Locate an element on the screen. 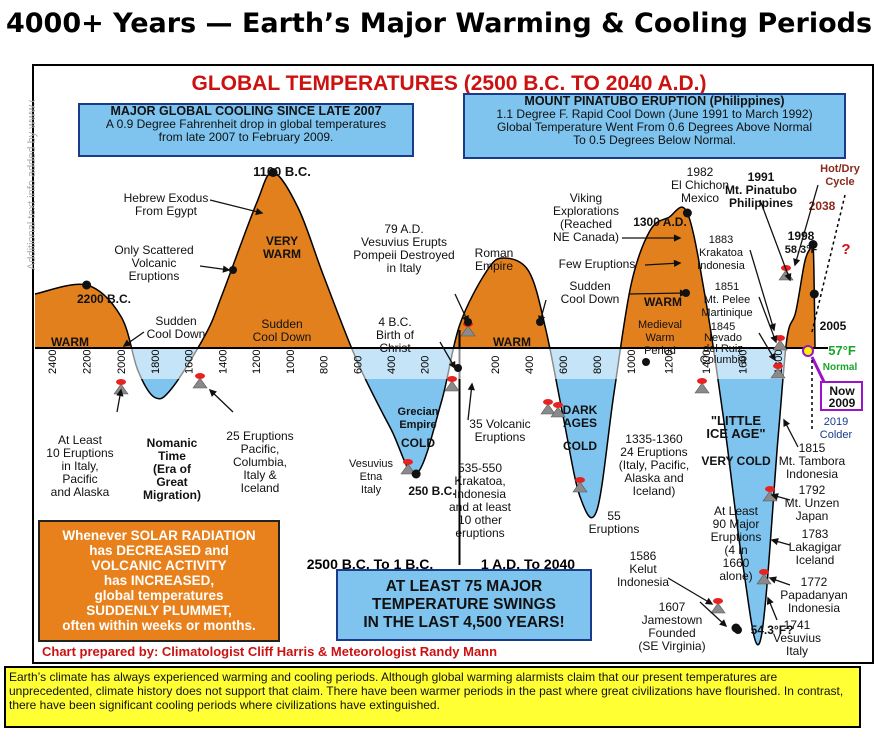  point-label-2200bc-line: 2200 B.C. is located at coordinates (104, 299).